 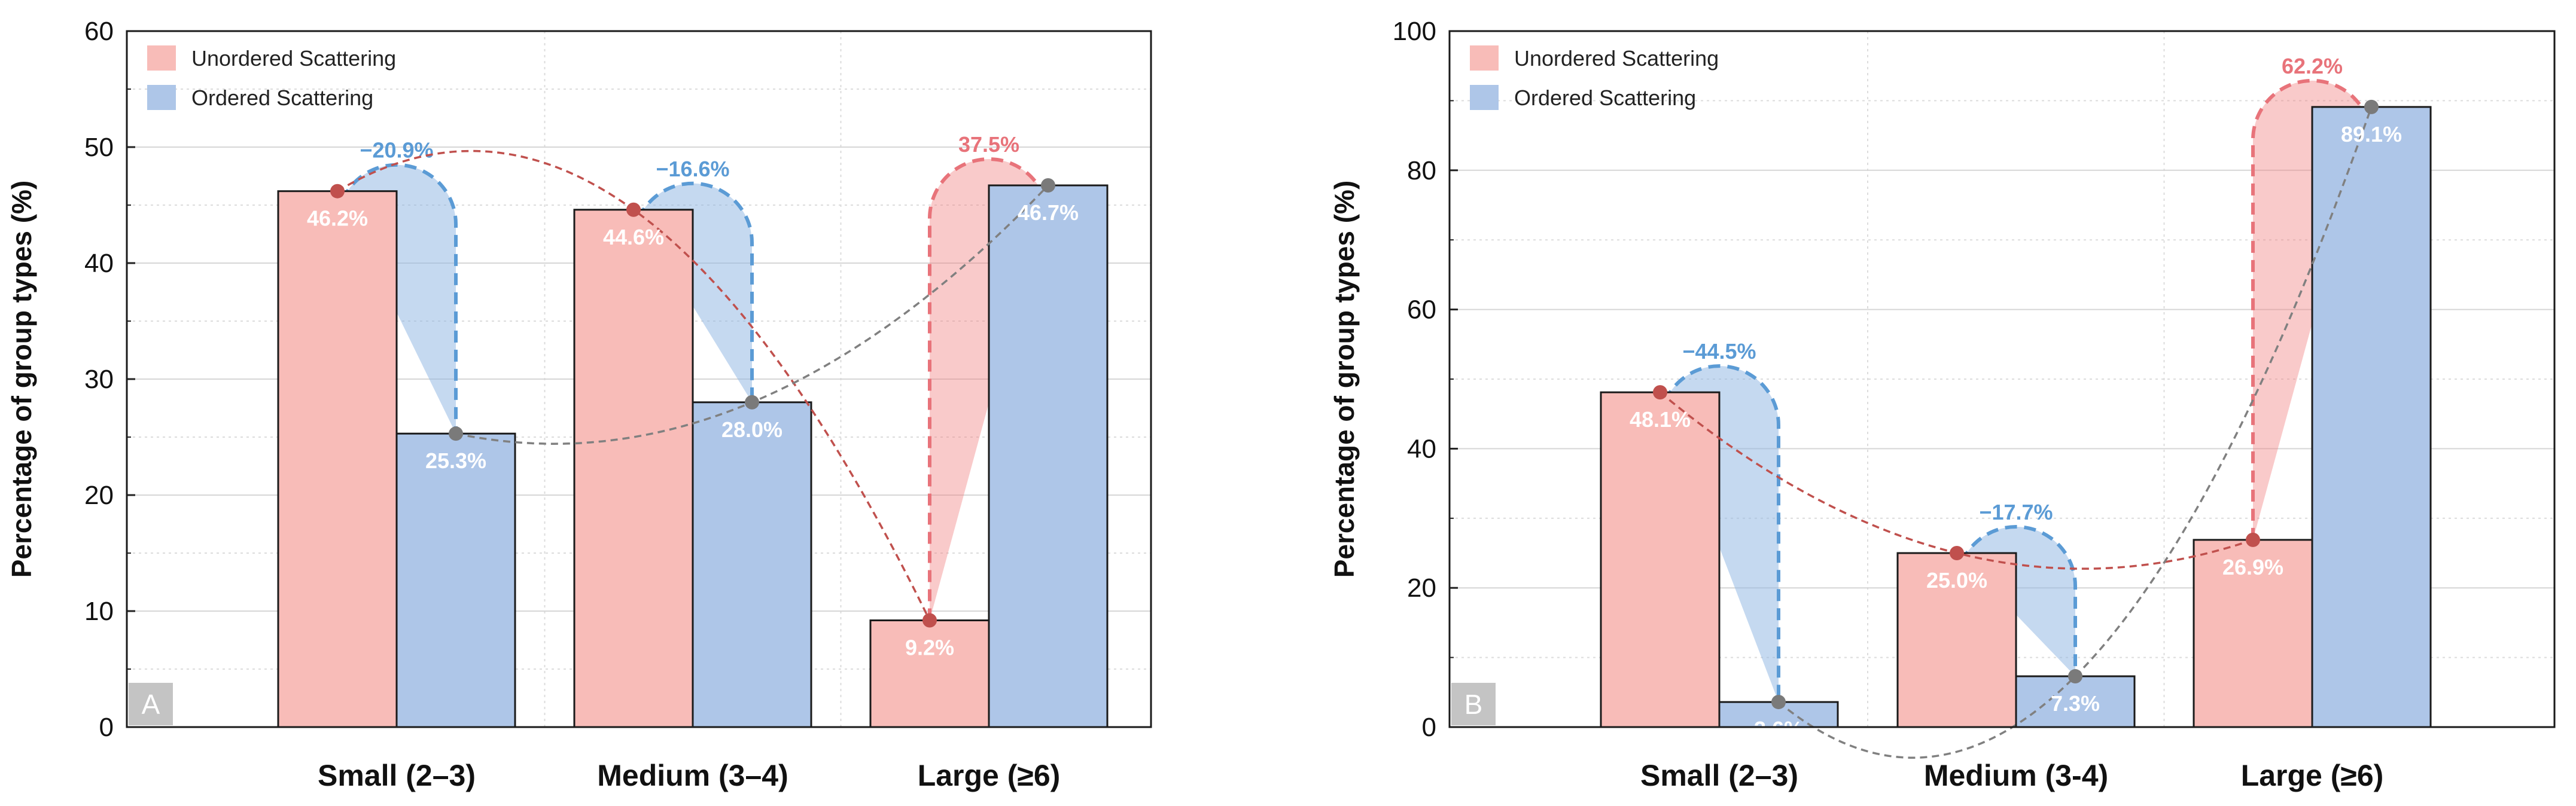 What do you see at coordinates (455, 461) in the screenshot?
I see `value-label-ordered: 25.3%` at bounding box center [455, 461].